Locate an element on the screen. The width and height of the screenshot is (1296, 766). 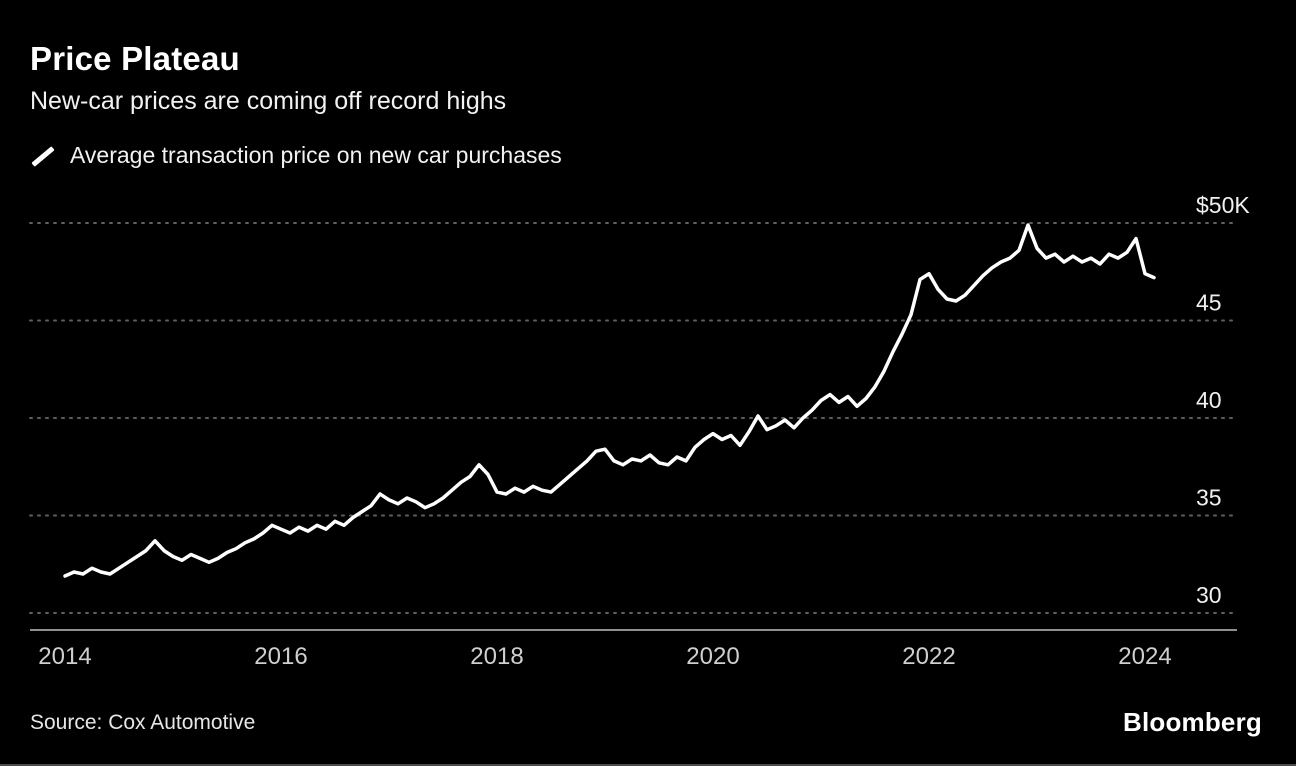
x-axis-label: 2024 is located at coordinates (1144, 656).